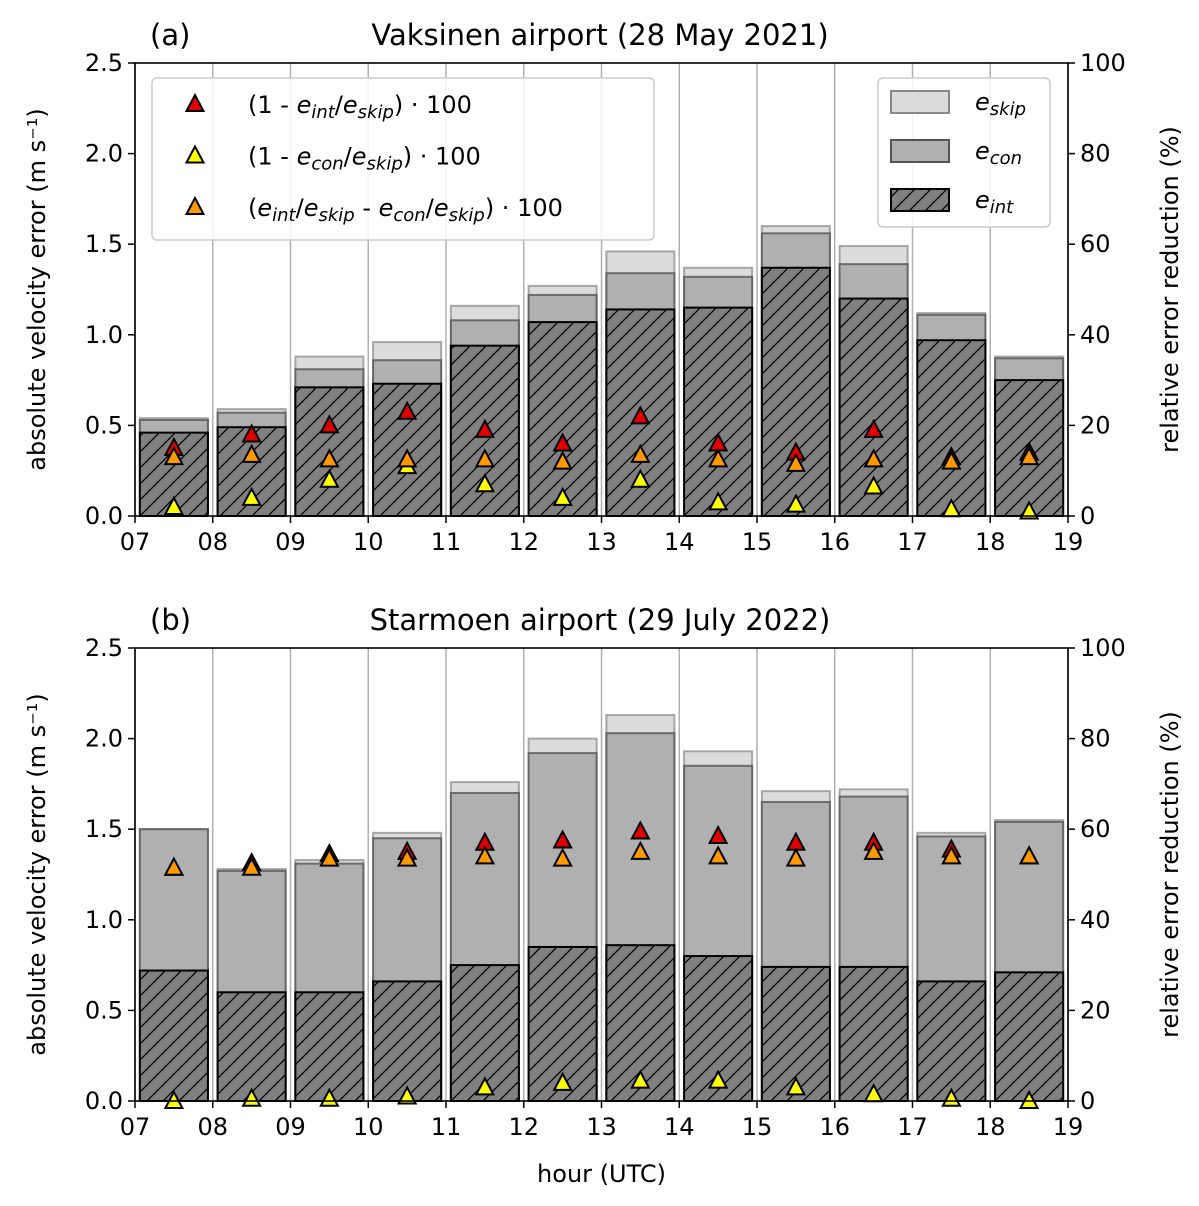 The width and height of the screenshot is (1199, 1206). I want to click on panel-label: (b), so click(170, 620).